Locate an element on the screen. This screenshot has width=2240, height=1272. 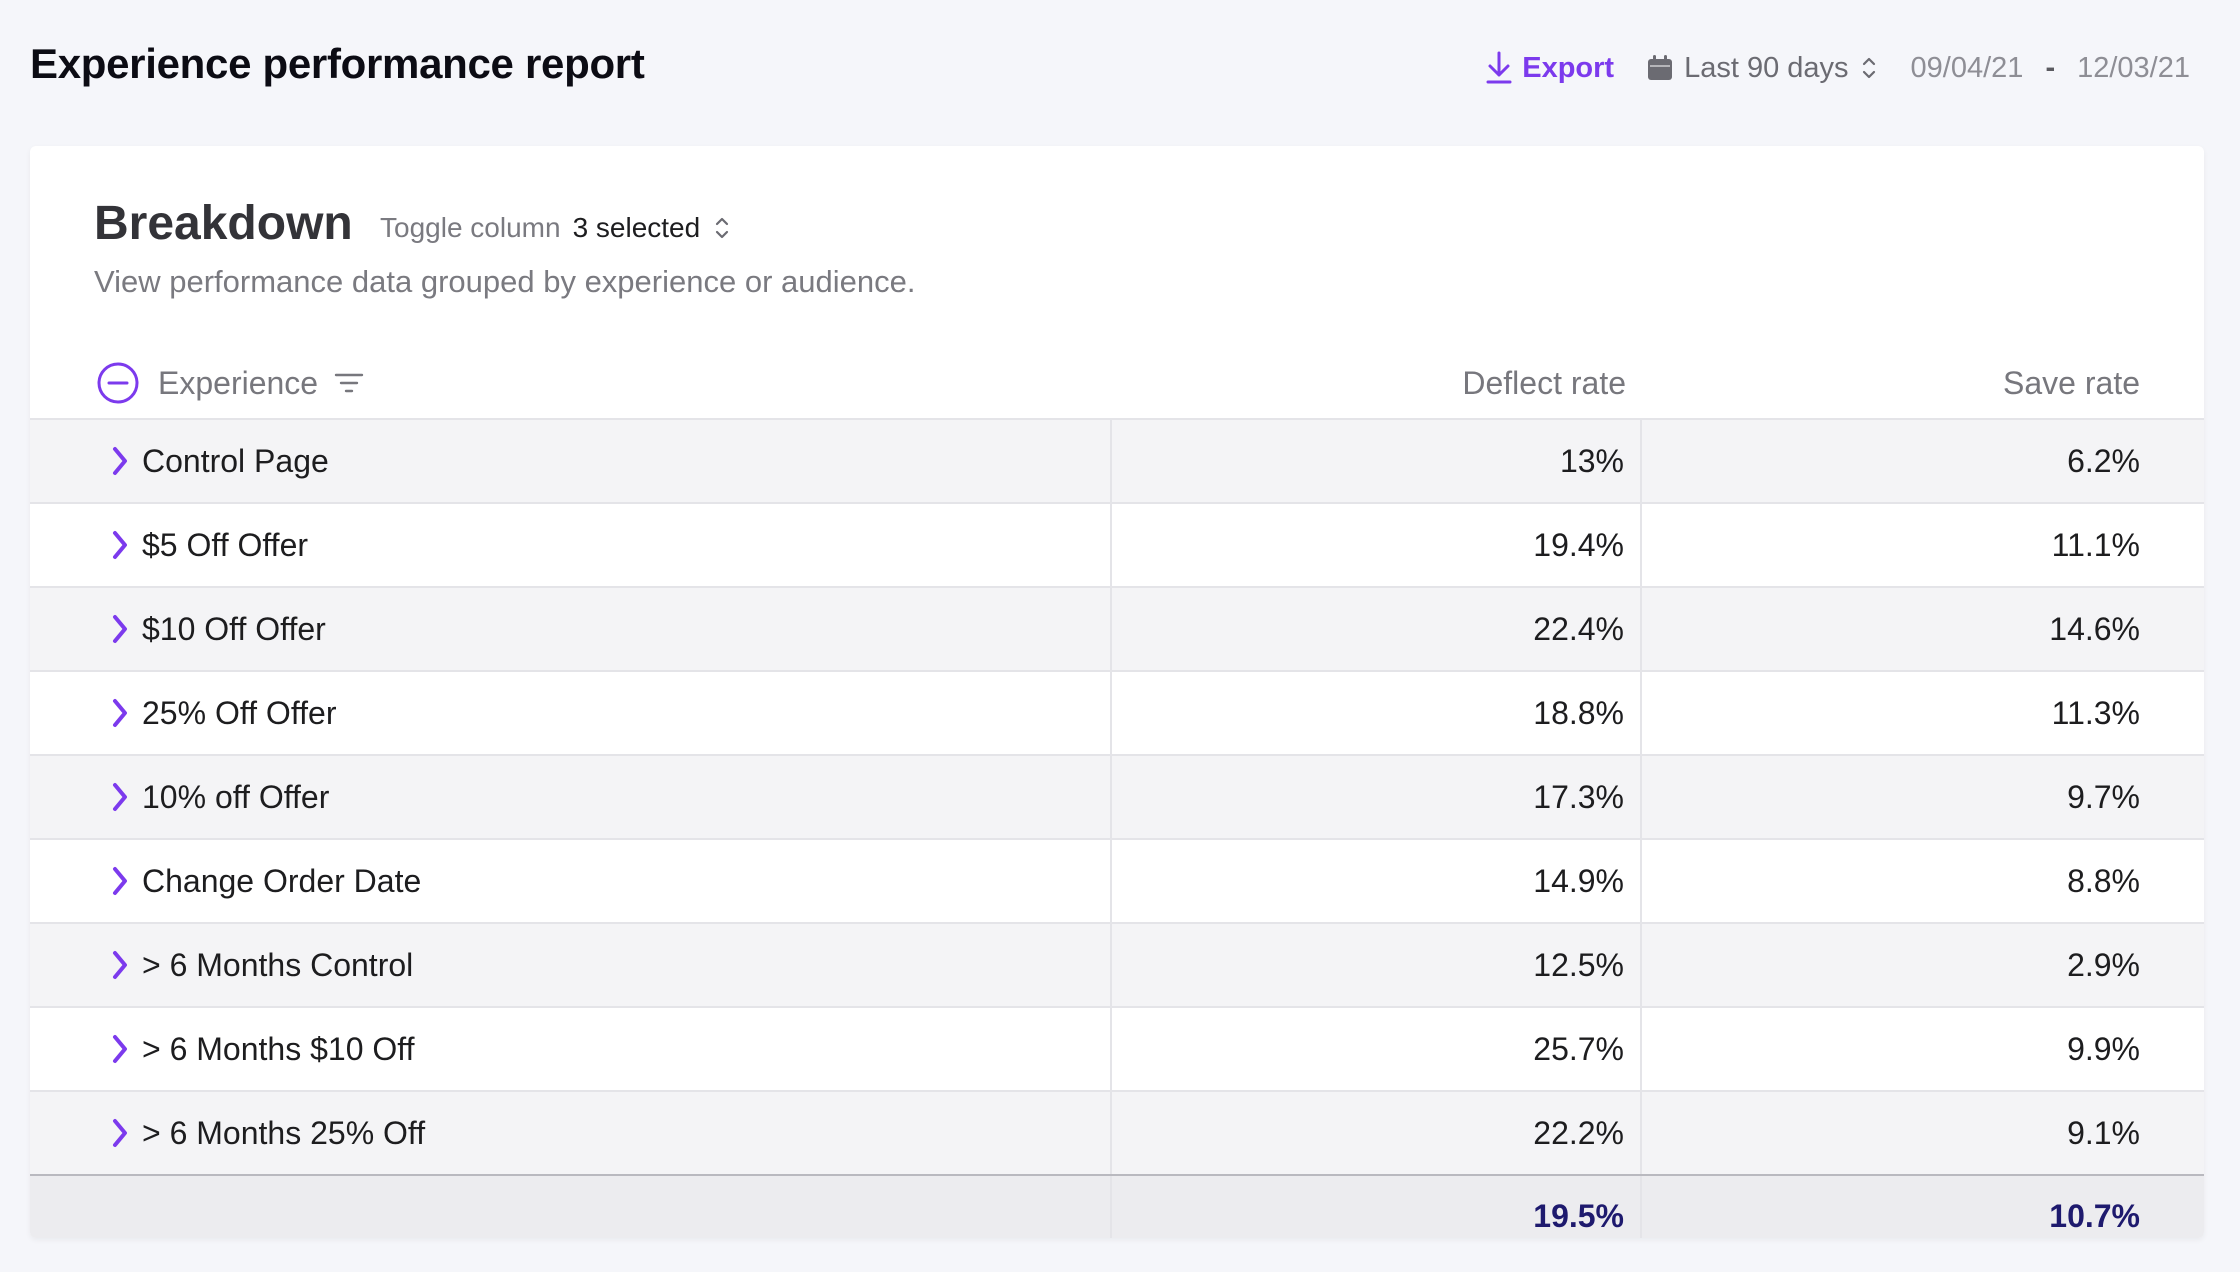
save-rate-cell: 8.8% is located at coordinates (2103, 880).